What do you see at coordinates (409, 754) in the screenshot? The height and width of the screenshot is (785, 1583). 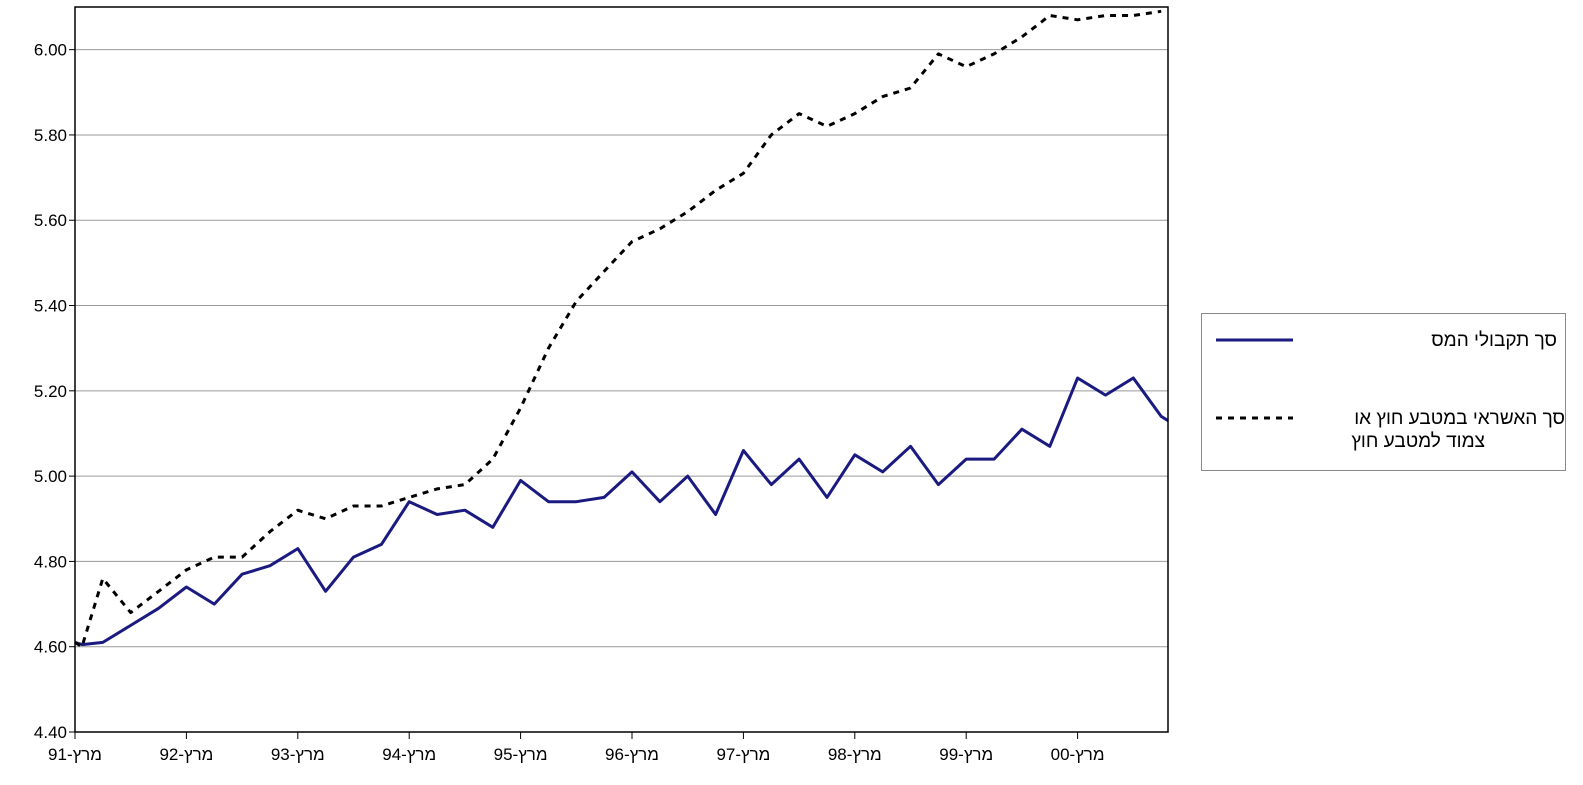 I see `x-tick-label: מרץ-94` at bounding box center [409, 754].